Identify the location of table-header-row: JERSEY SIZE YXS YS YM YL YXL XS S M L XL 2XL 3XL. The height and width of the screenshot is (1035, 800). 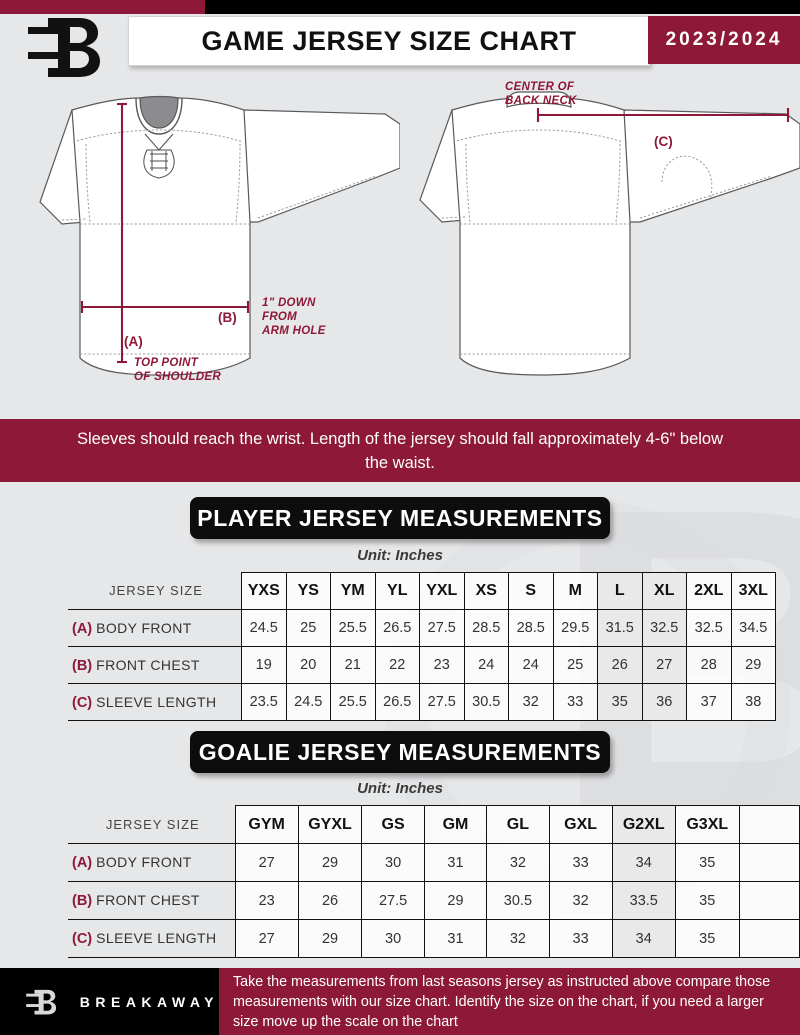
(422, 591).